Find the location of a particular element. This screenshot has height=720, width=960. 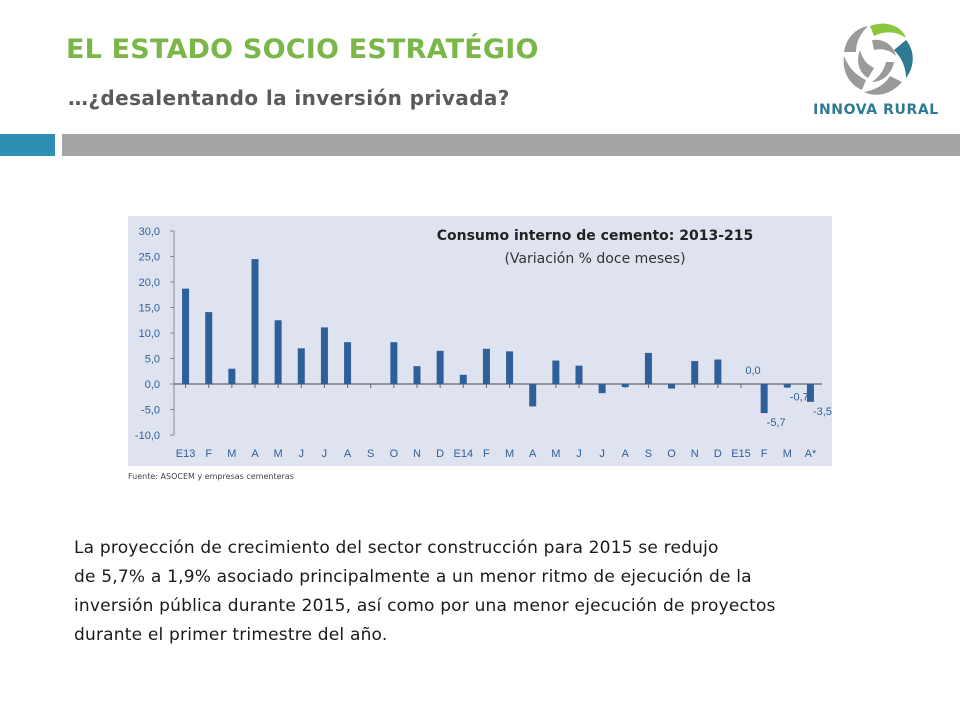

y-tick-label: 0,0 is located at coordinates (152, 385).